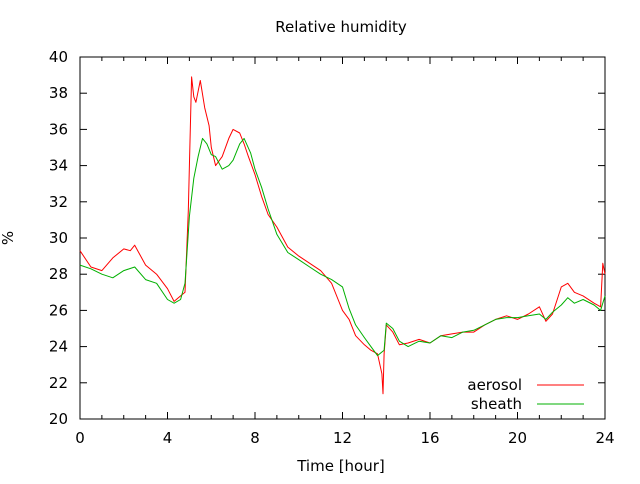 The width and height of the screenshot is (640, 484). I want to click on y-tick-label: 28, so click(58, 274).